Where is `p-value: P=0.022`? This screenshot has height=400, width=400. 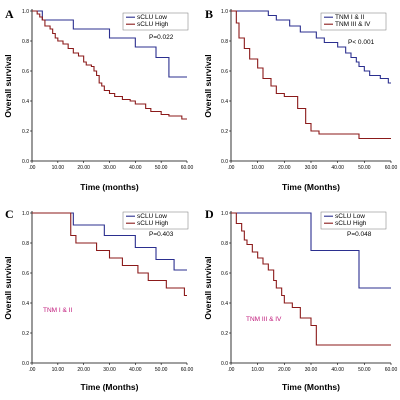
p-value: P=0.022 is located at coordinates (161, 37).